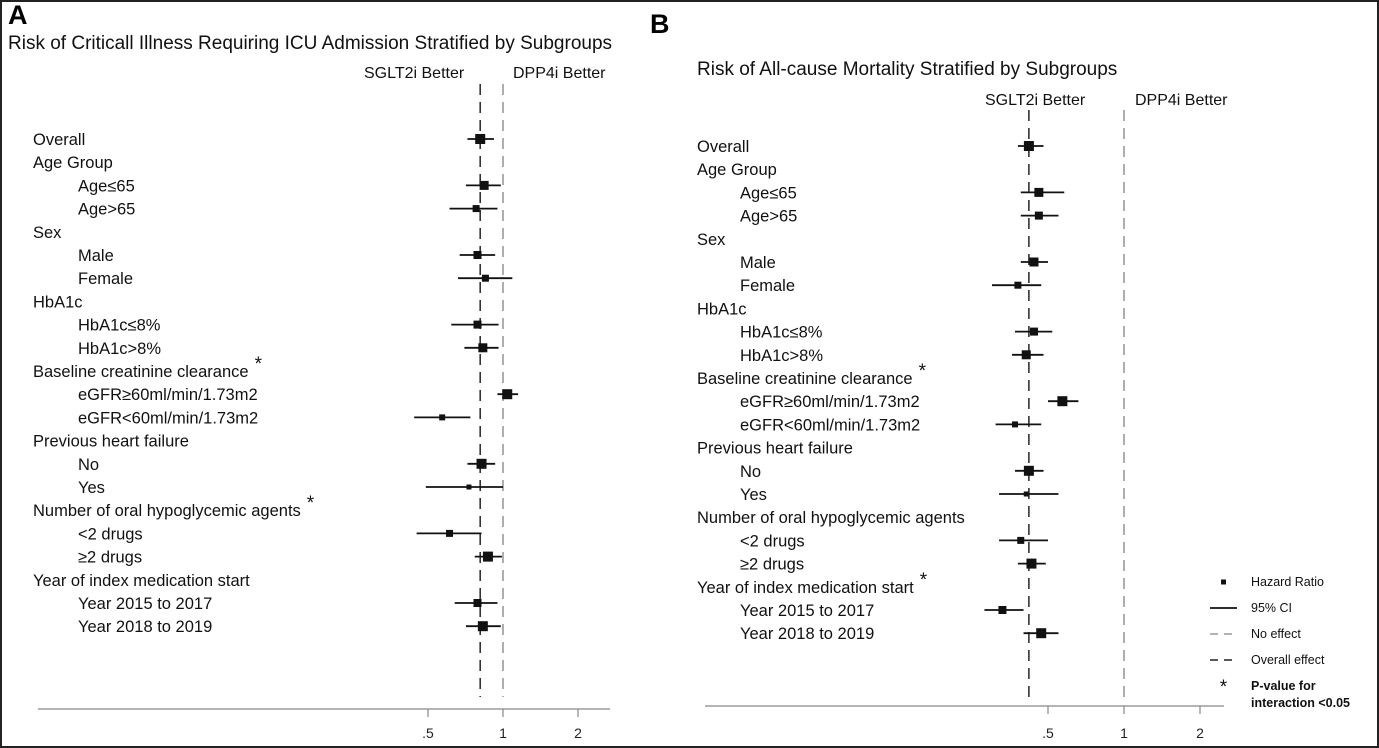 The image size is (1379, 748). I want to click on row-label: Age≤65, so click(106, 186).